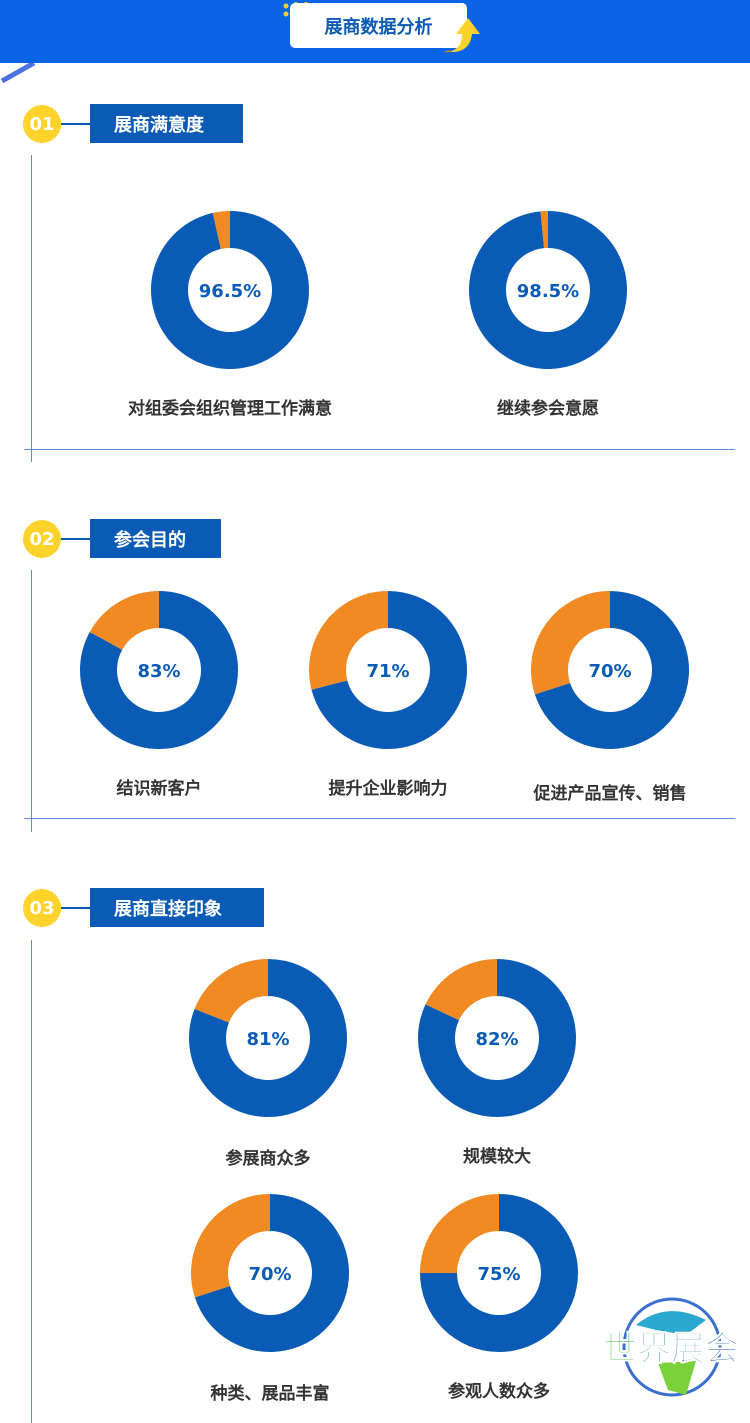 This screenshot has height=1423, width=750. I want to click on section-title: 展商满意度, so click(166, 123).